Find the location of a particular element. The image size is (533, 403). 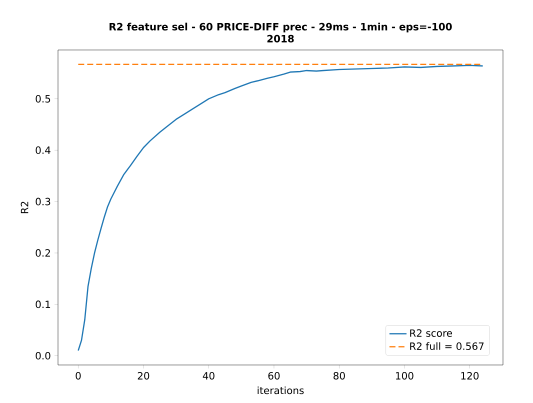

x-tick-label: 80 is located at coordinates (339, 376).